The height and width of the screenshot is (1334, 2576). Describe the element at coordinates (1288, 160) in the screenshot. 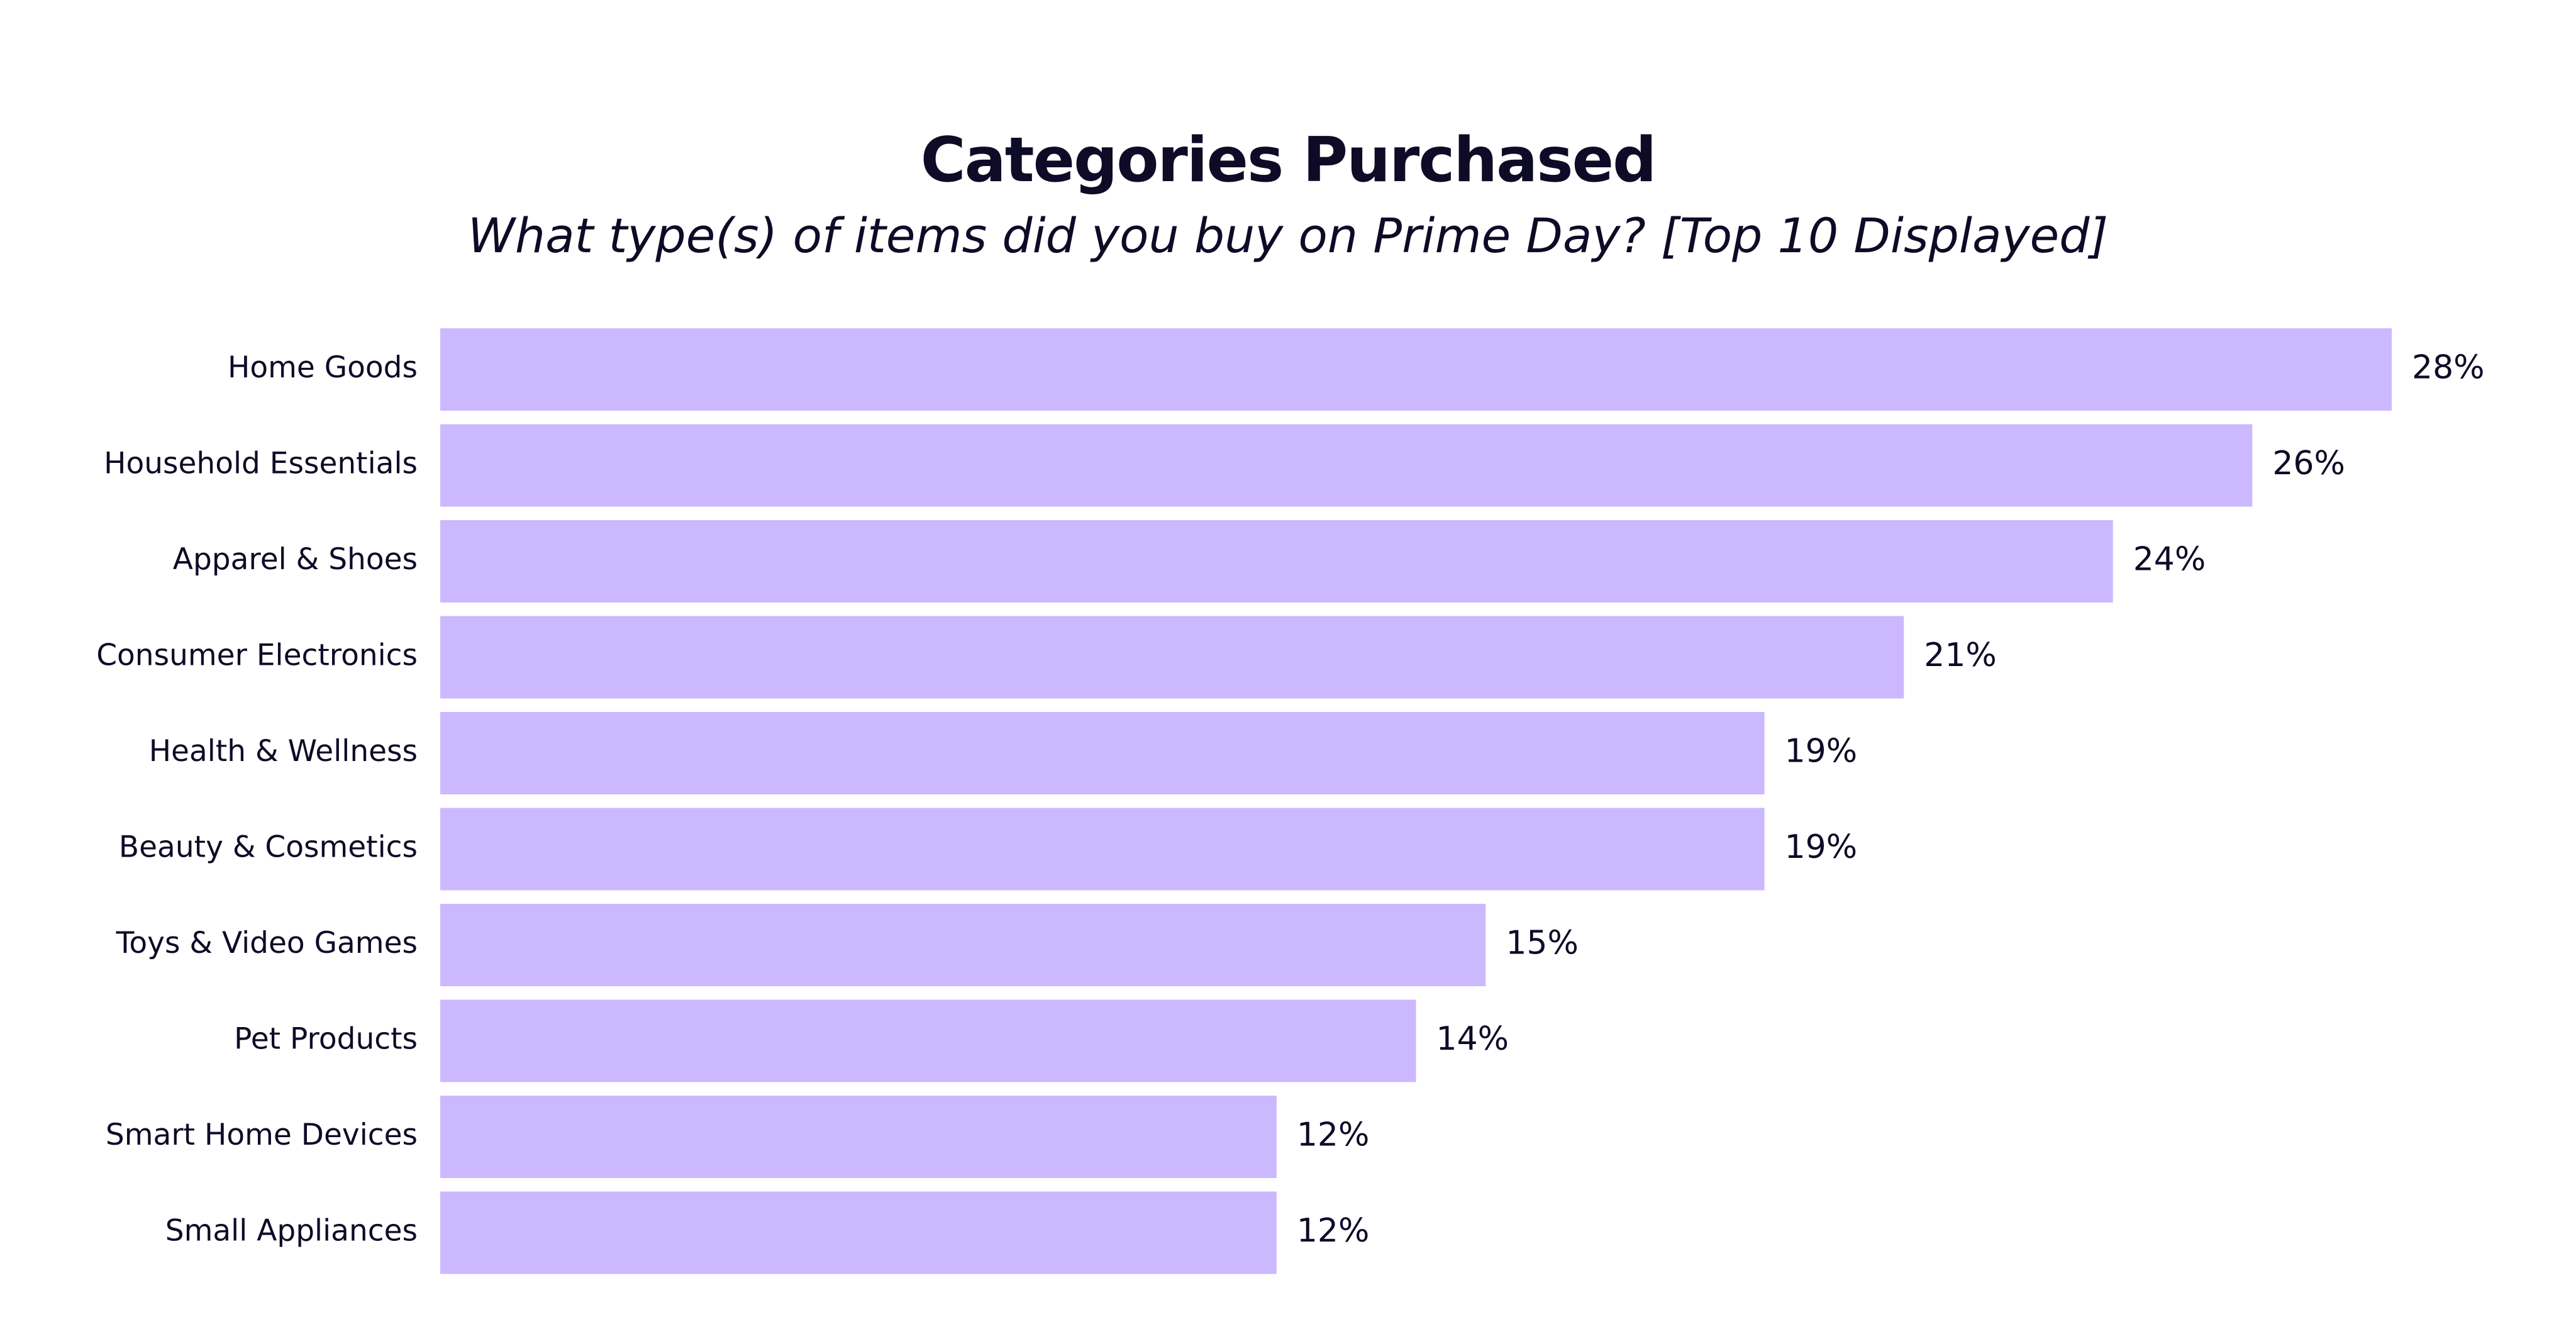

I see `chart-title: Categories Purchased` at that location.